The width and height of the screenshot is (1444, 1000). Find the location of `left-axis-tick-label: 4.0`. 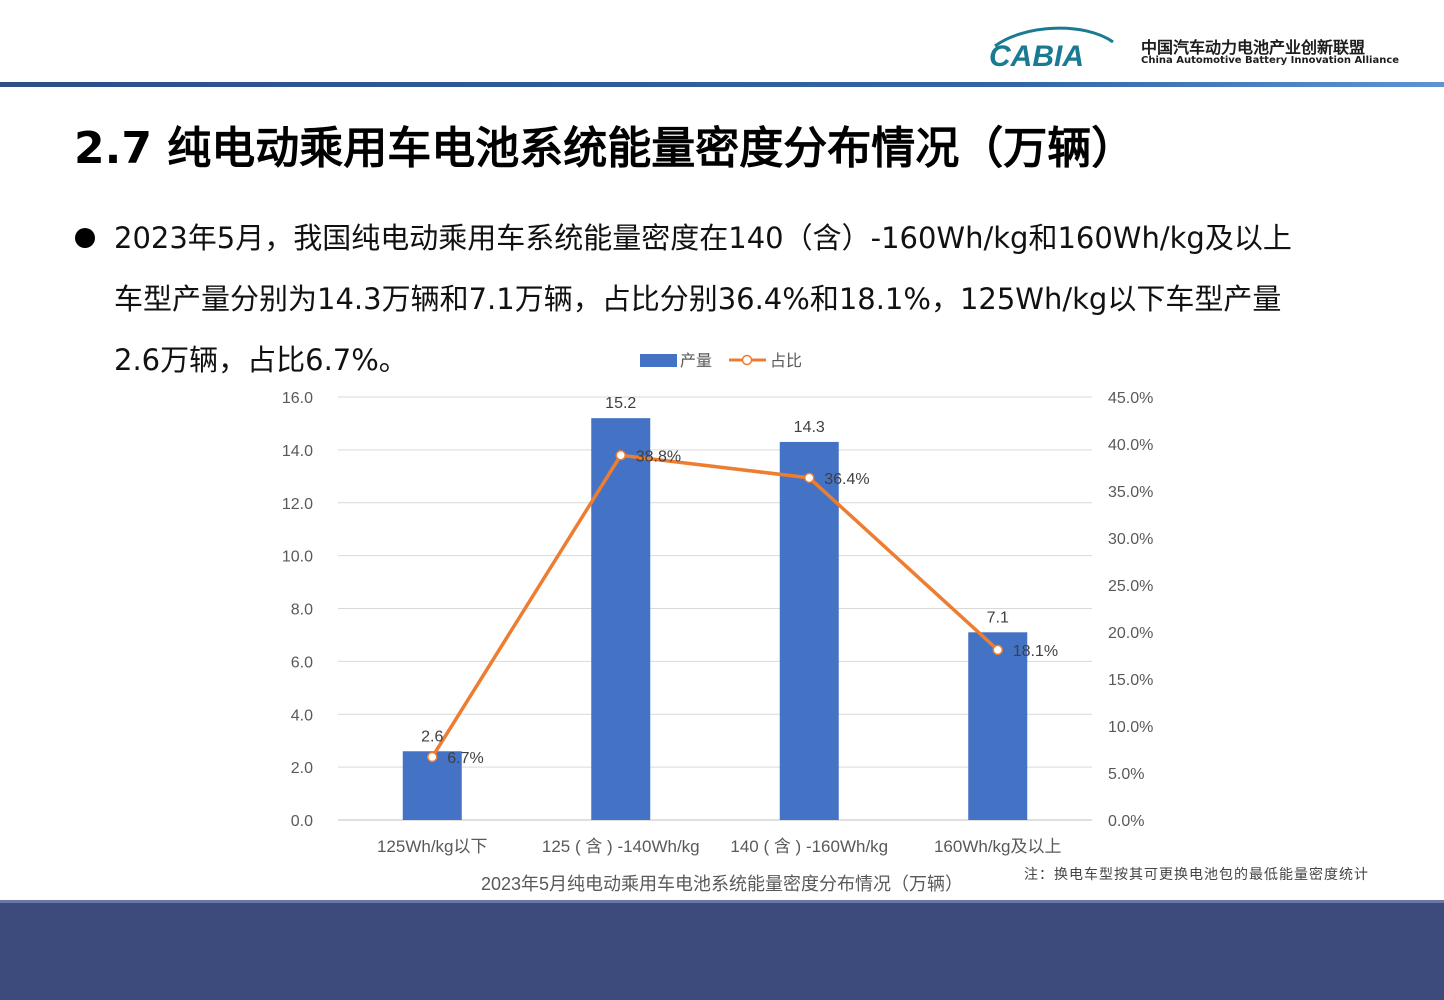

left-axis-tick-label: 4.0 is located at coordinates (302, 715).